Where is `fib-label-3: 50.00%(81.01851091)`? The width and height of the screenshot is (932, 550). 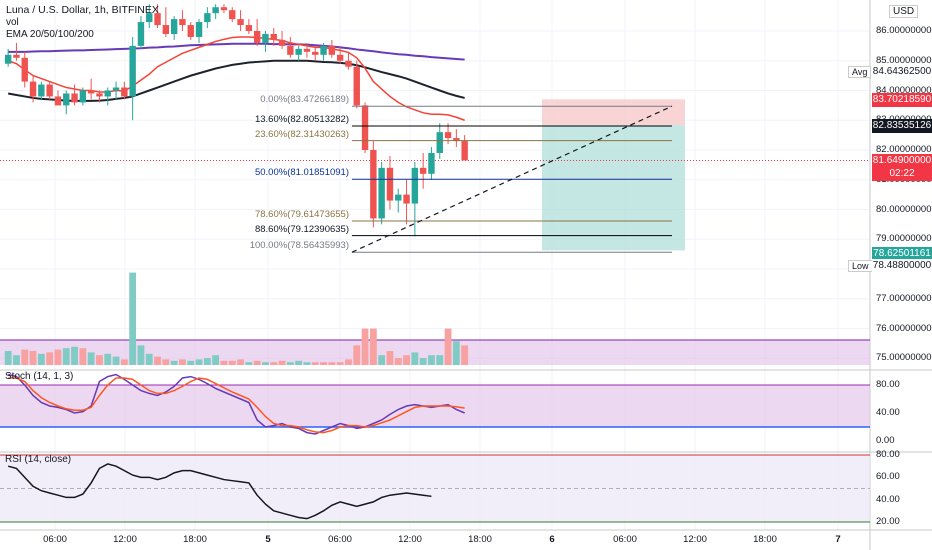 fib-label-3: 50.00%(81.01851091) is located at coordinates (301, 173).